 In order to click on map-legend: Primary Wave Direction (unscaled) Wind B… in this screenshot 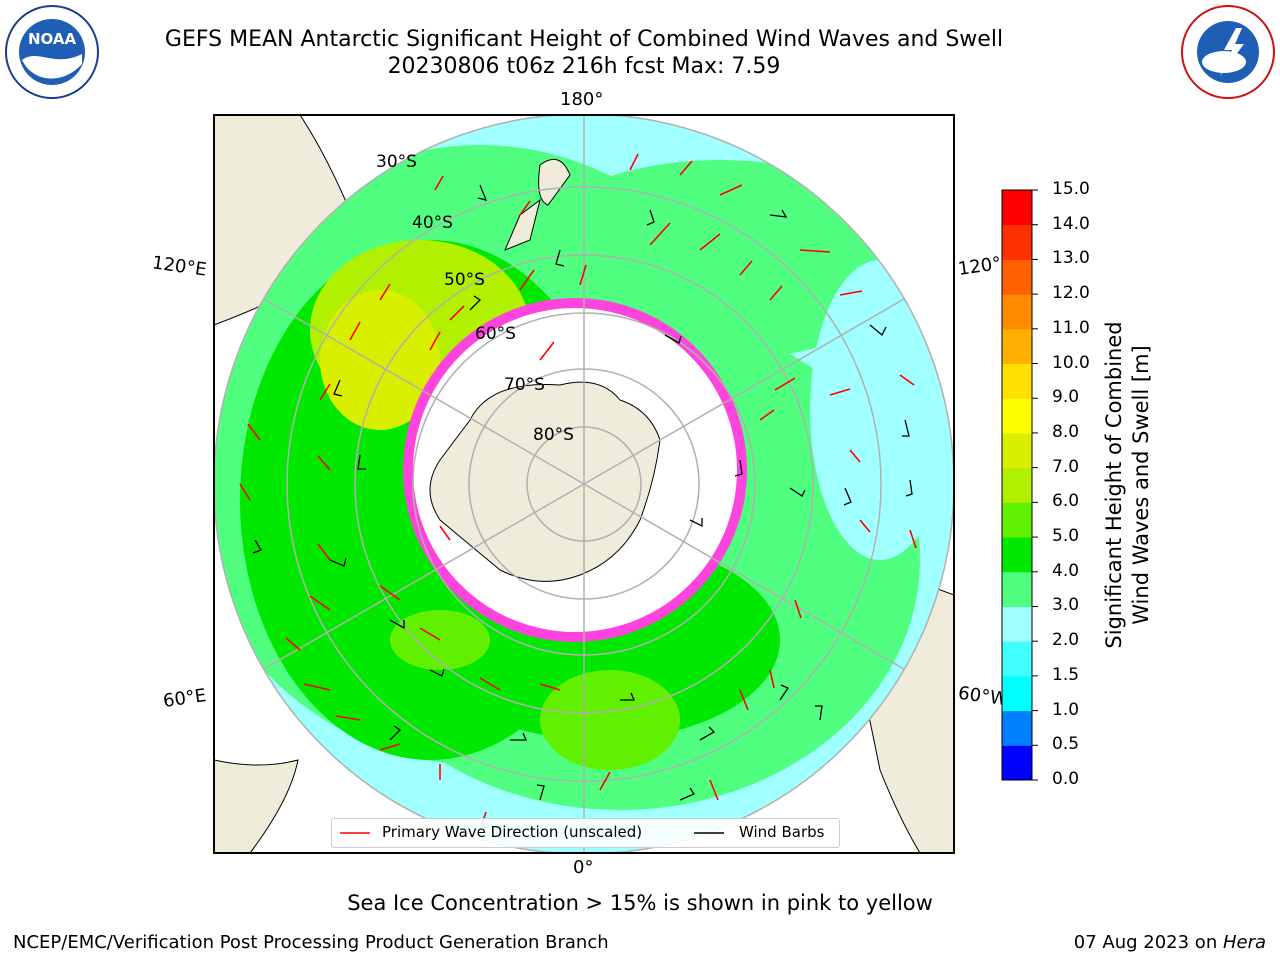, I will do `click(585, 833)`.